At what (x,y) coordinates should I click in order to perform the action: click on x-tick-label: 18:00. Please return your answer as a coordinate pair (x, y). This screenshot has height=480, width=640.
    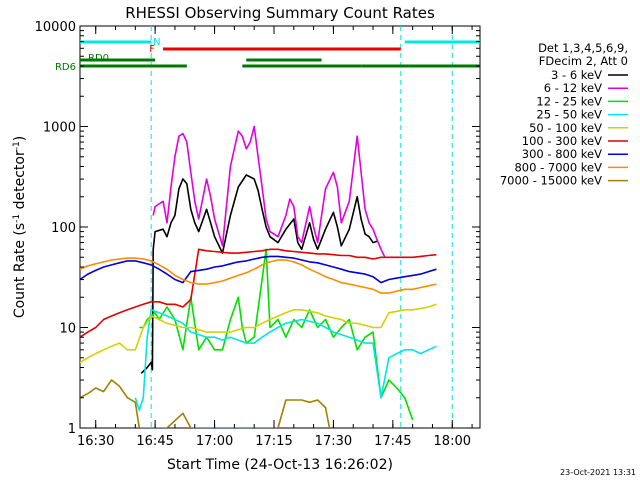
    Looking at the image, I should click on (452, 441).